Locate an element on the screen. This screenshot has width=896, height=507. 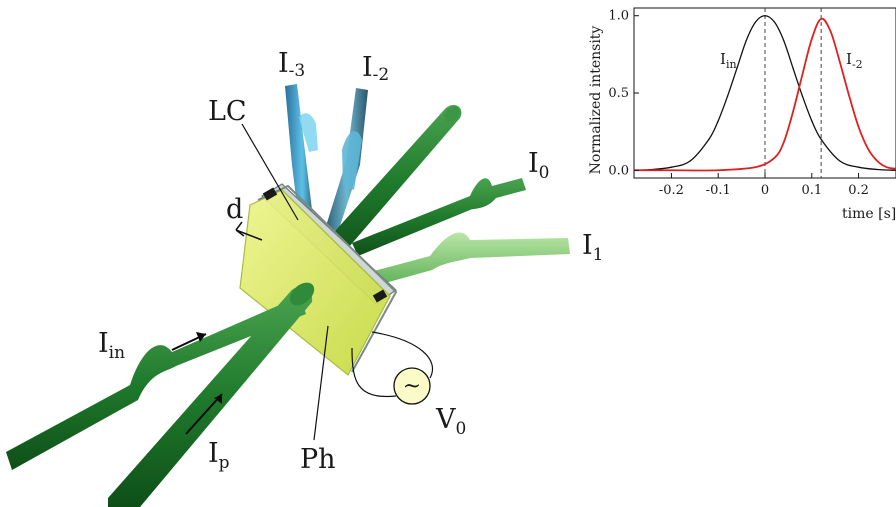
label-i-0: I0 is located at coordinates (539, 165).